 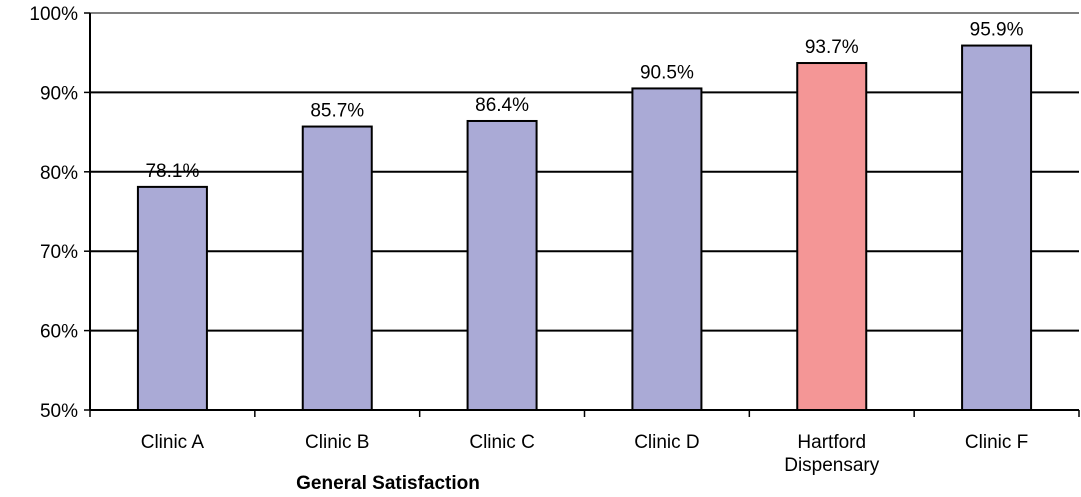 What do you see at coordinates (832, 454) in the screenshot?
I see `x-tick-label: Hartford Dispensary` at bounding box center [832, 454].